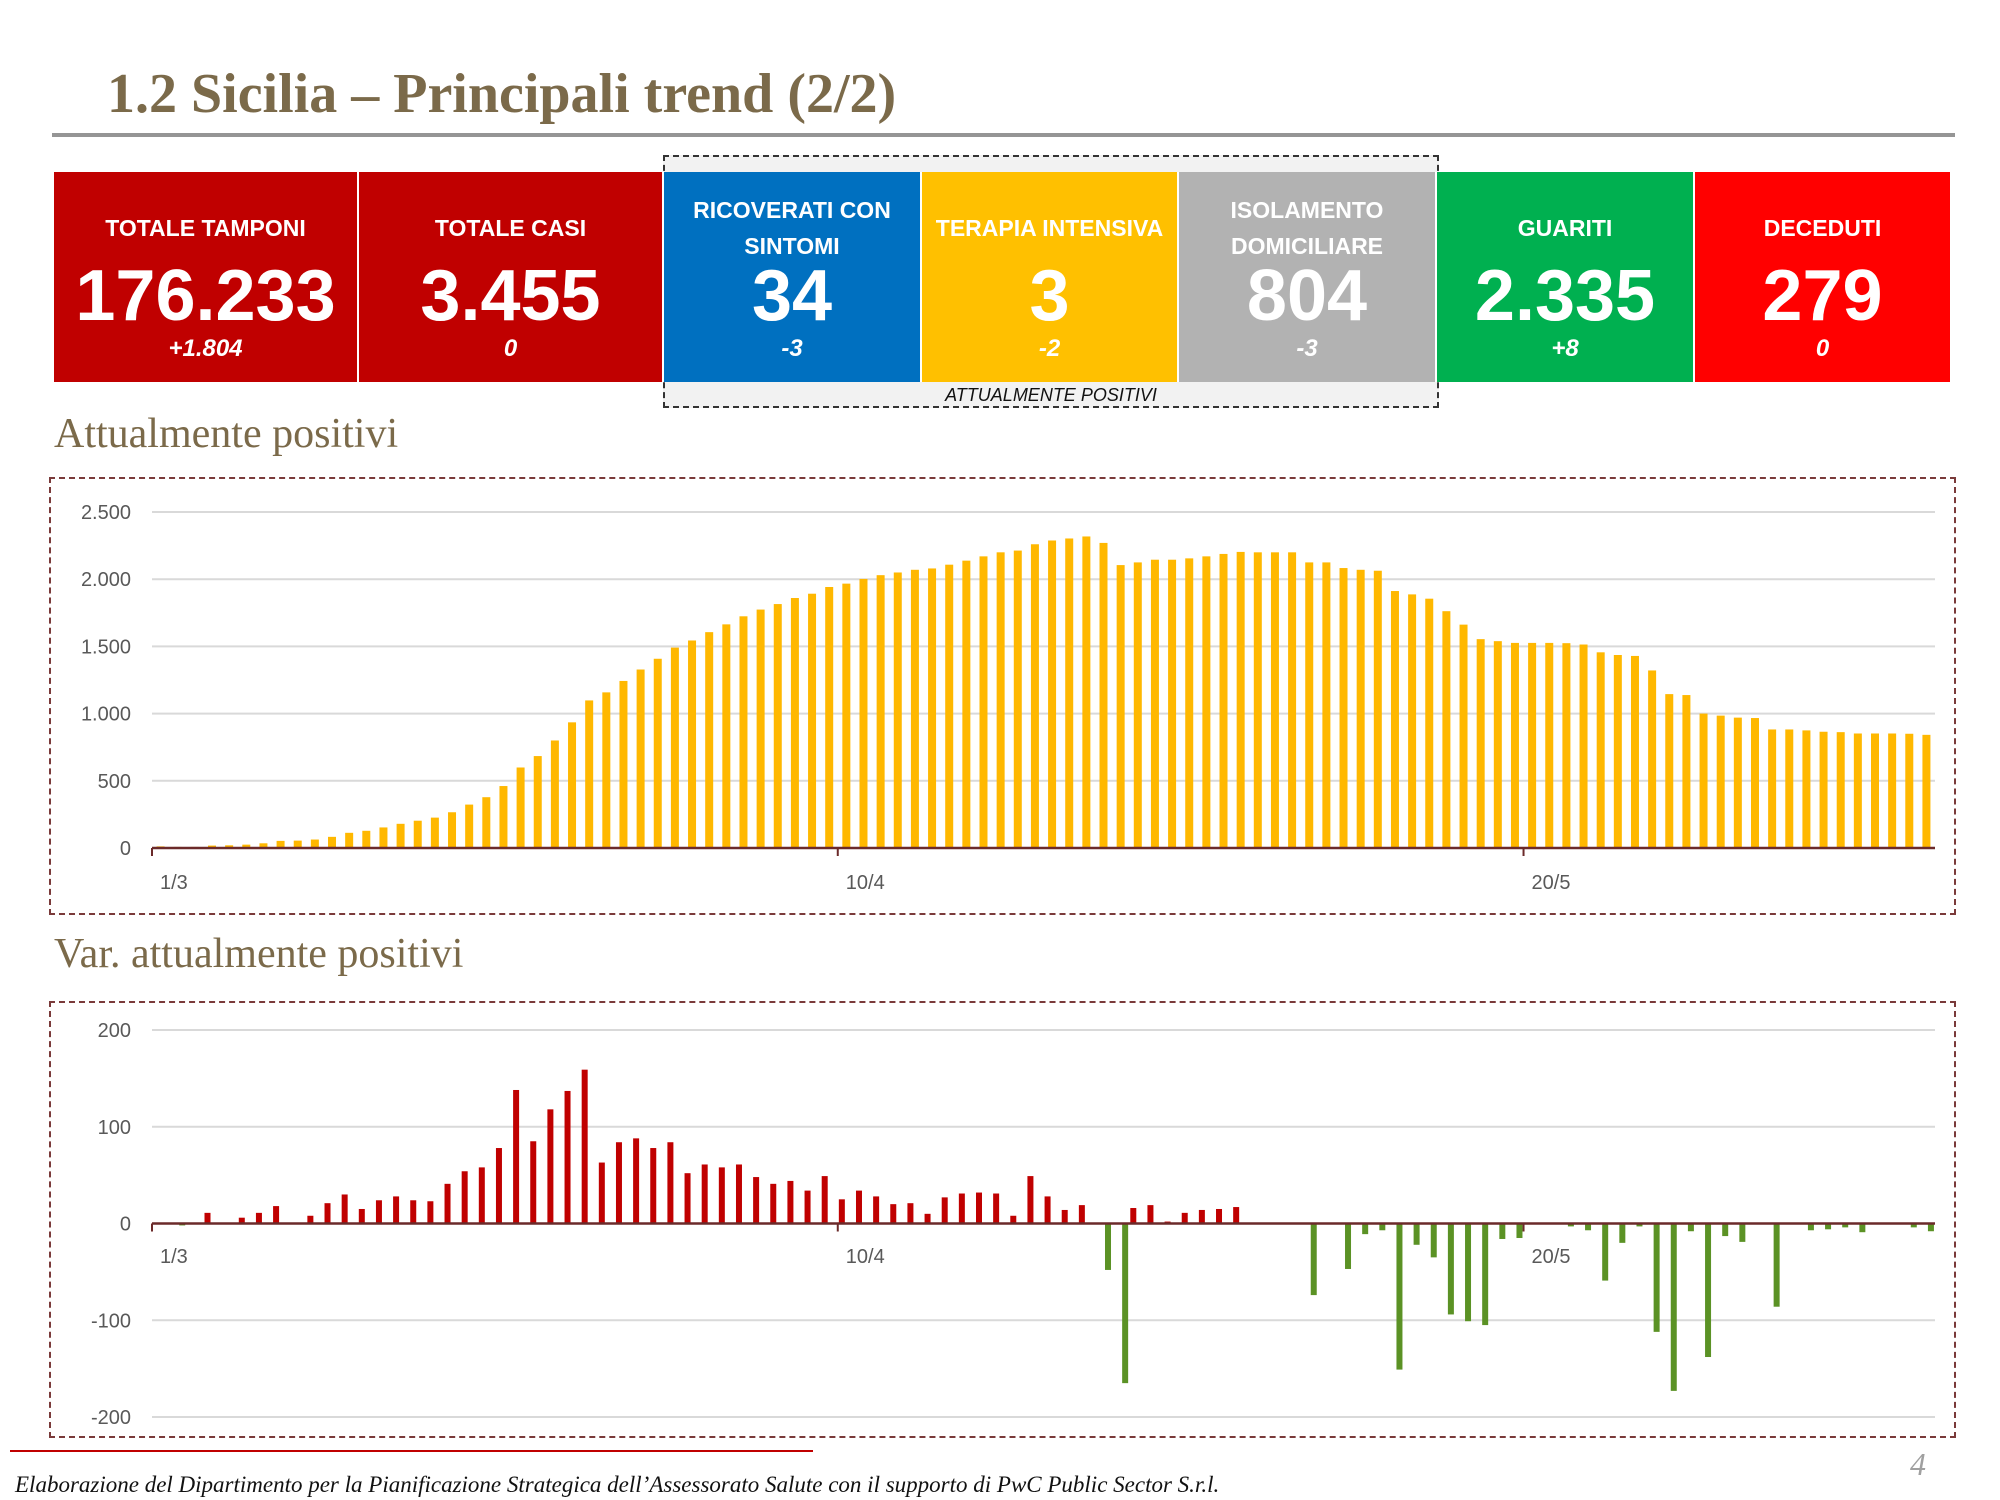  Describe the element at coordinates (511, 277) in the screenshot. I see `kpi-totale-casi: TOTALE CASI 3.455 0` at that location.